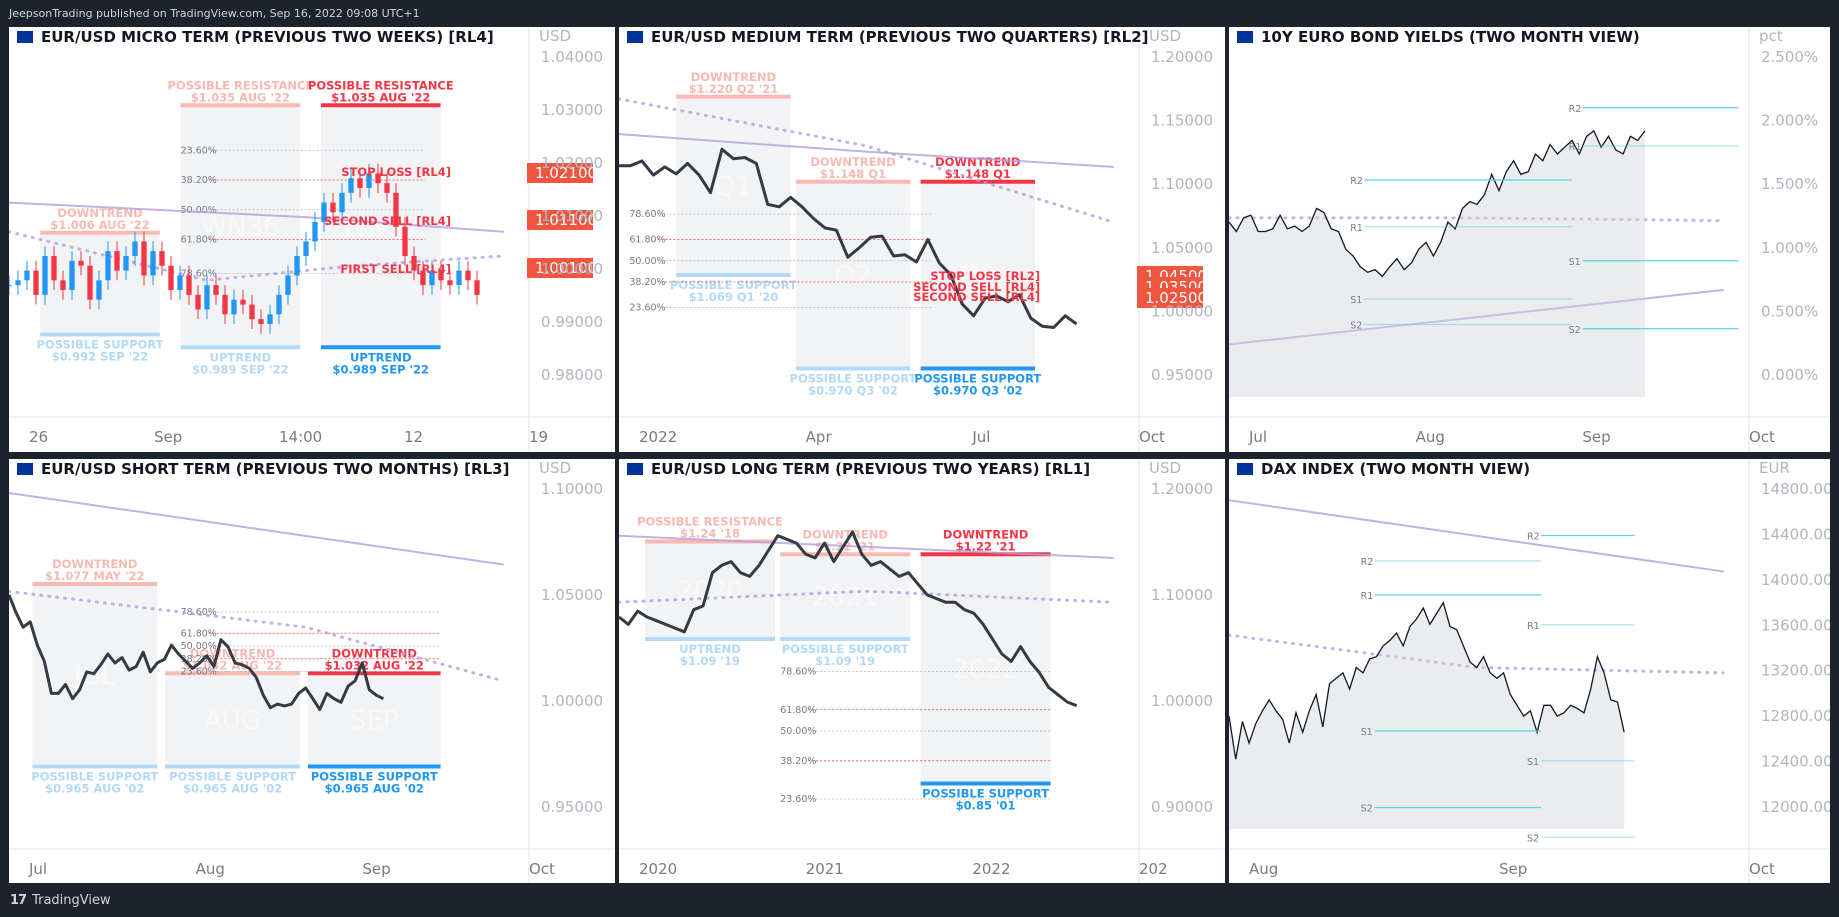 The height and width of the screenshot is (917, 1839). Describe the element at coordinates (560, 268) in the screenshot. I see `price-tag-box` at that location.